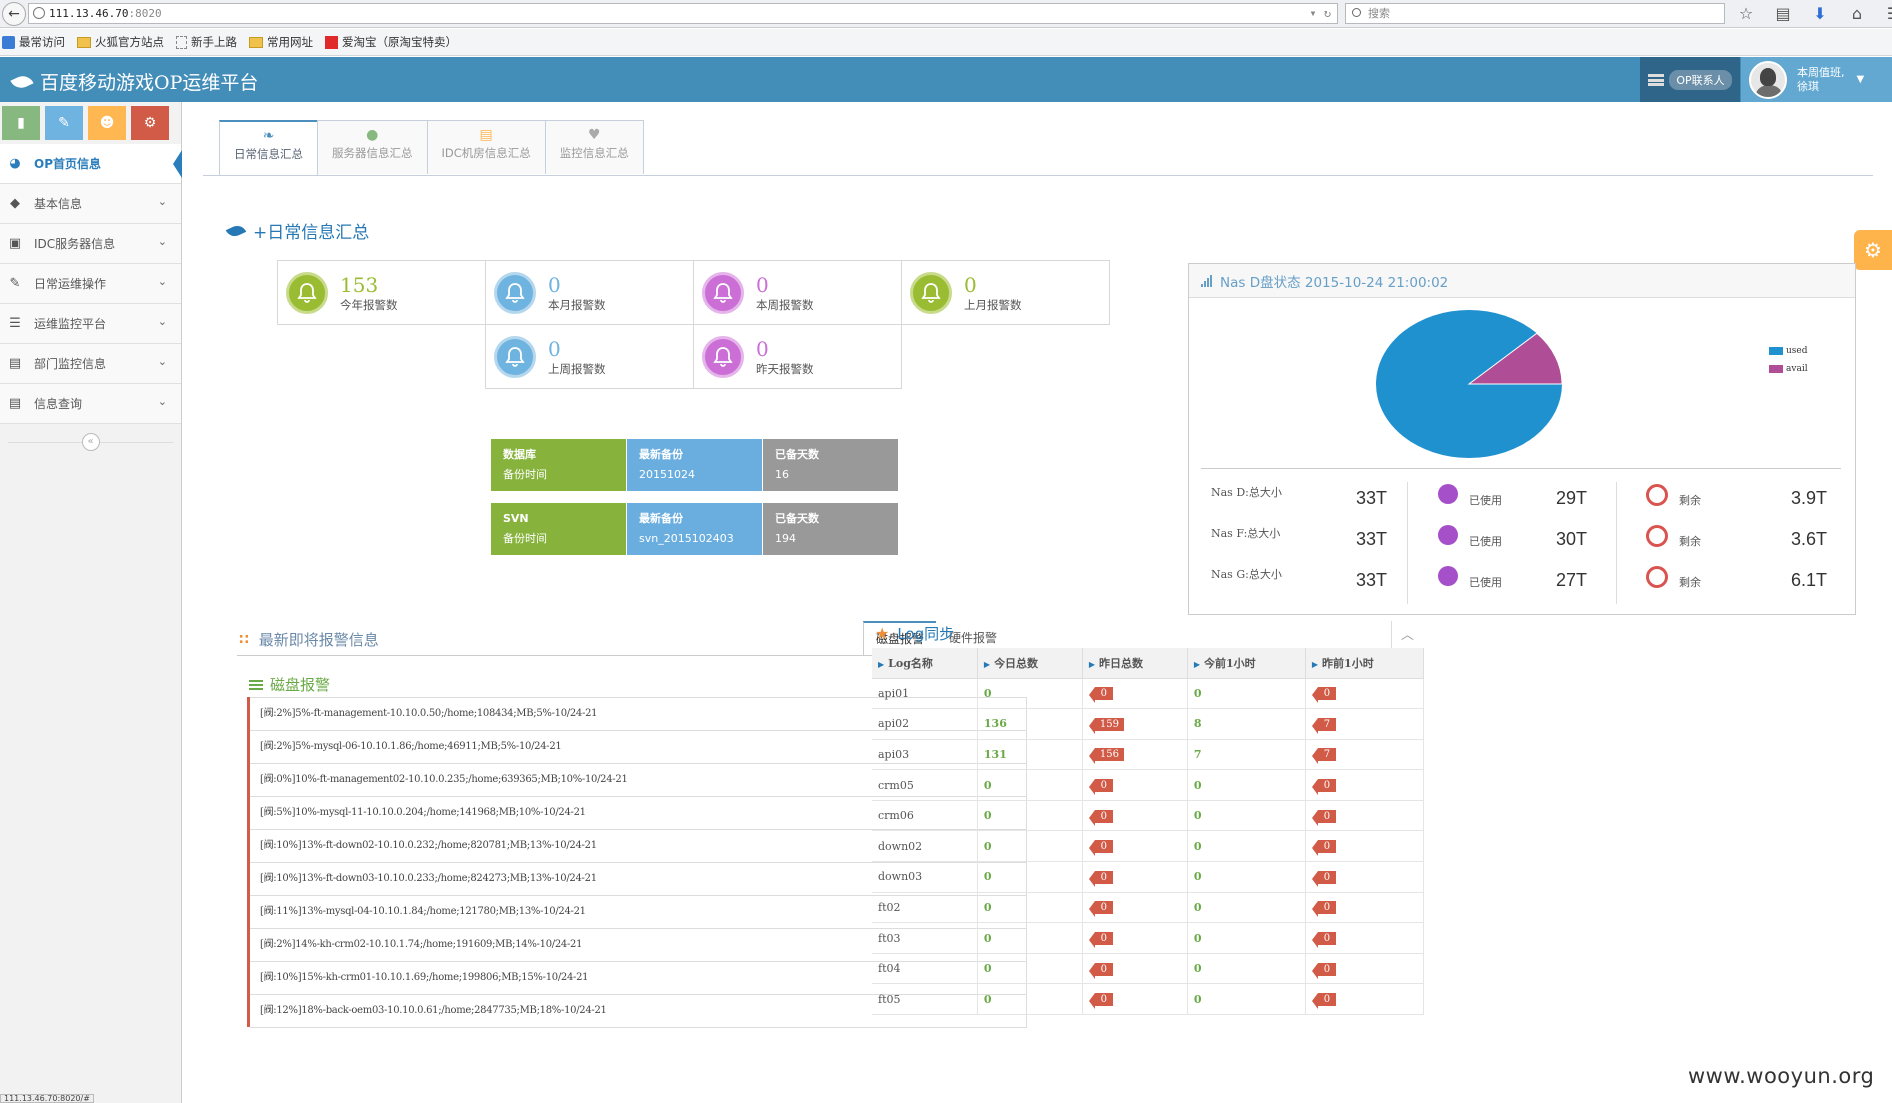 The width and height of the screenshot is (1892, 1103). What do you see at coordinates (236, 230) in the screenshot?
I see `leaf-icon` at bounding box center [236, 230].